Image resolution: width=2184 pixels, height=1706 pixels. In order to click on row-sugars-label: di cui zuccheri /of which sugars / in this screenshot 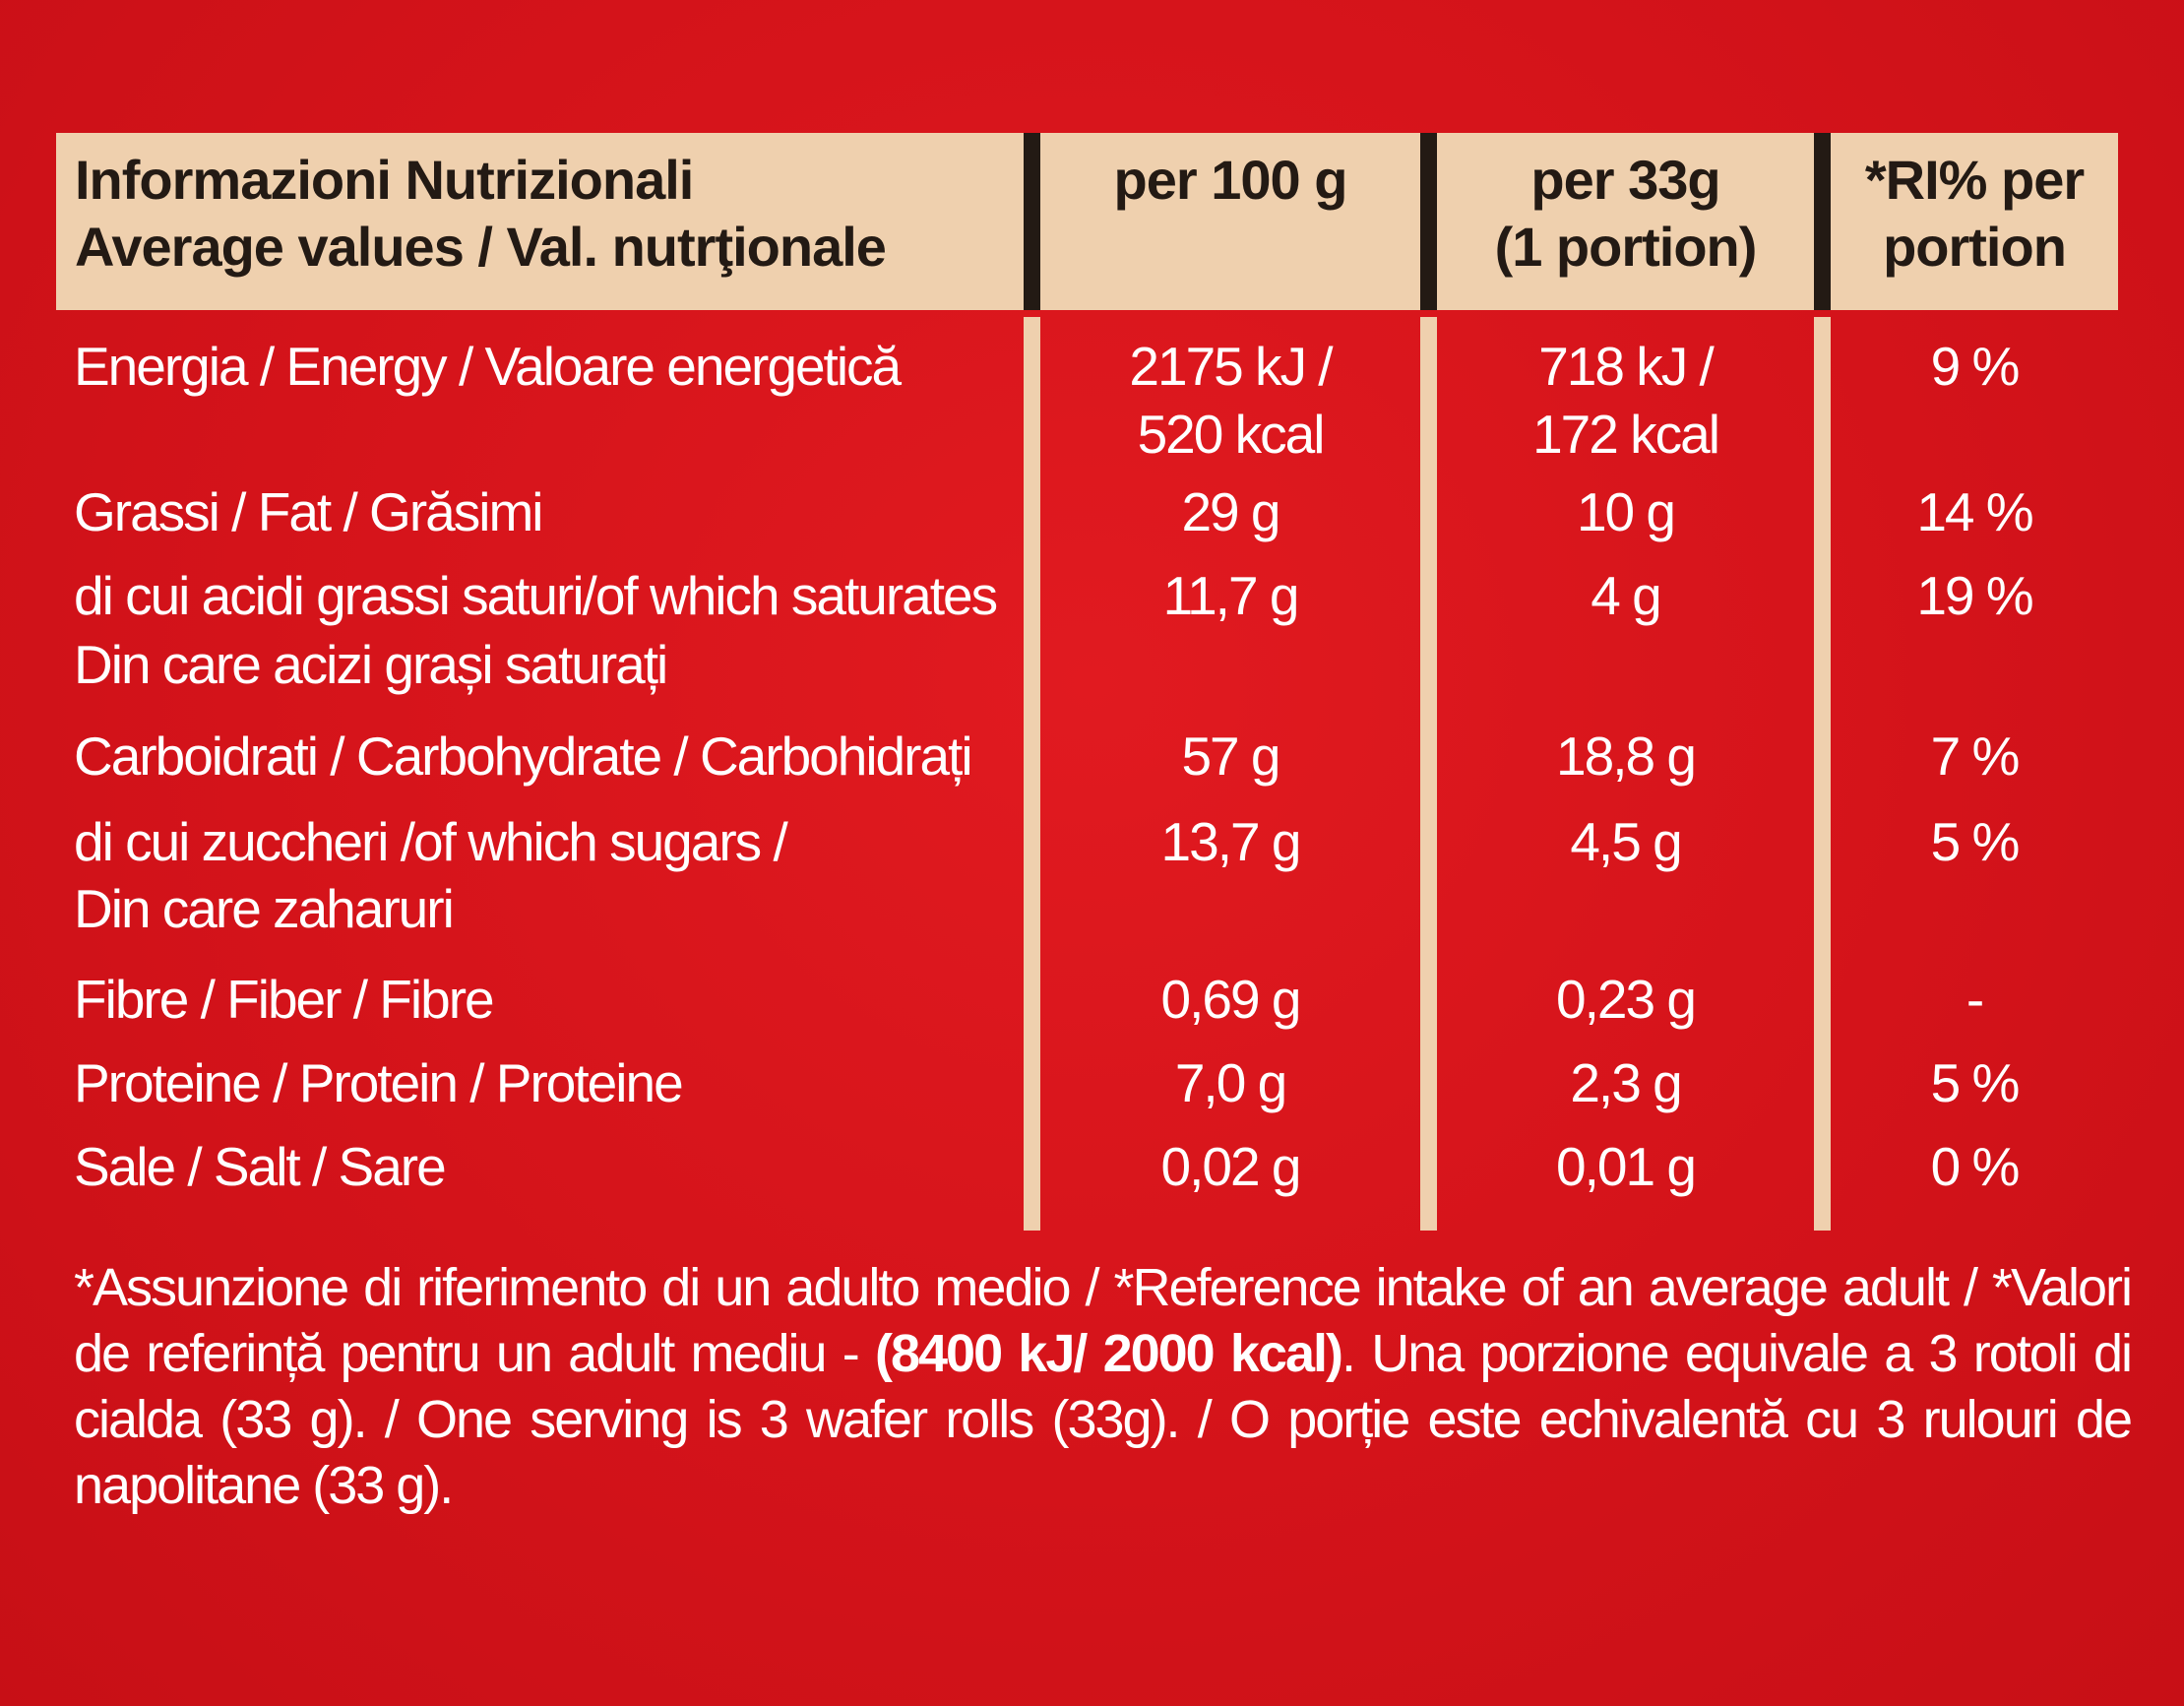, I will do `click(431, 841)`.